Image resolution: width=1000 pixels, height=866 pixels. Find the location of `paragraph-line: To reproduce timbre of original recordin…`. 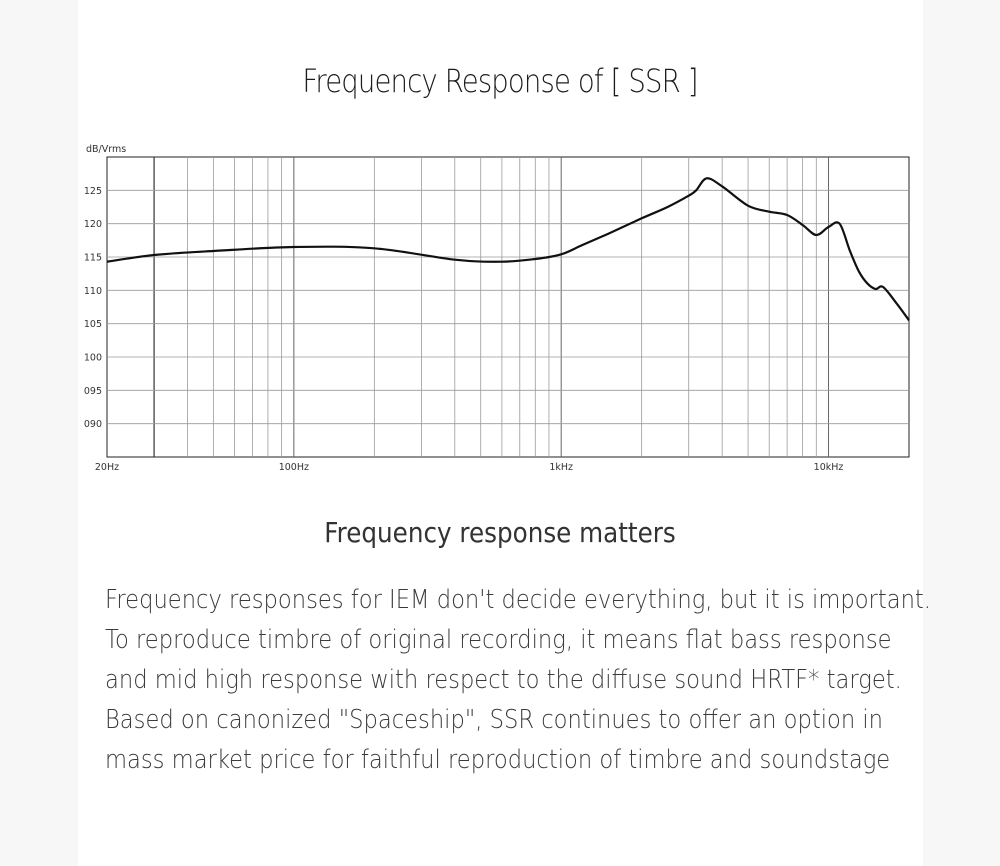

paragraph-line: To reproduce timbre of original recordin… is located at coordinates (498, 640).